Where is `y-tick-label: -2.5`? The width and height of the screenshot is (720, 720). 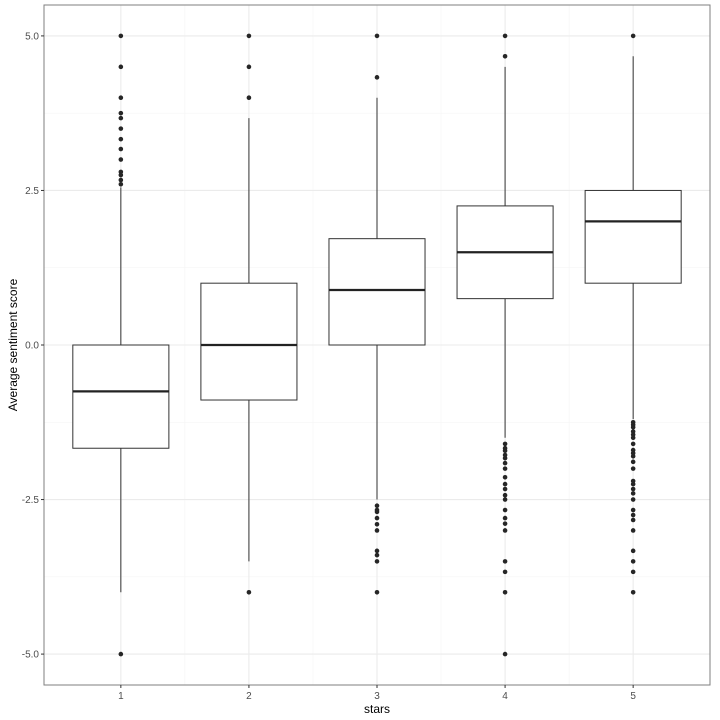
y-tick-label: -2.5 is located at coordinates (31, 500).